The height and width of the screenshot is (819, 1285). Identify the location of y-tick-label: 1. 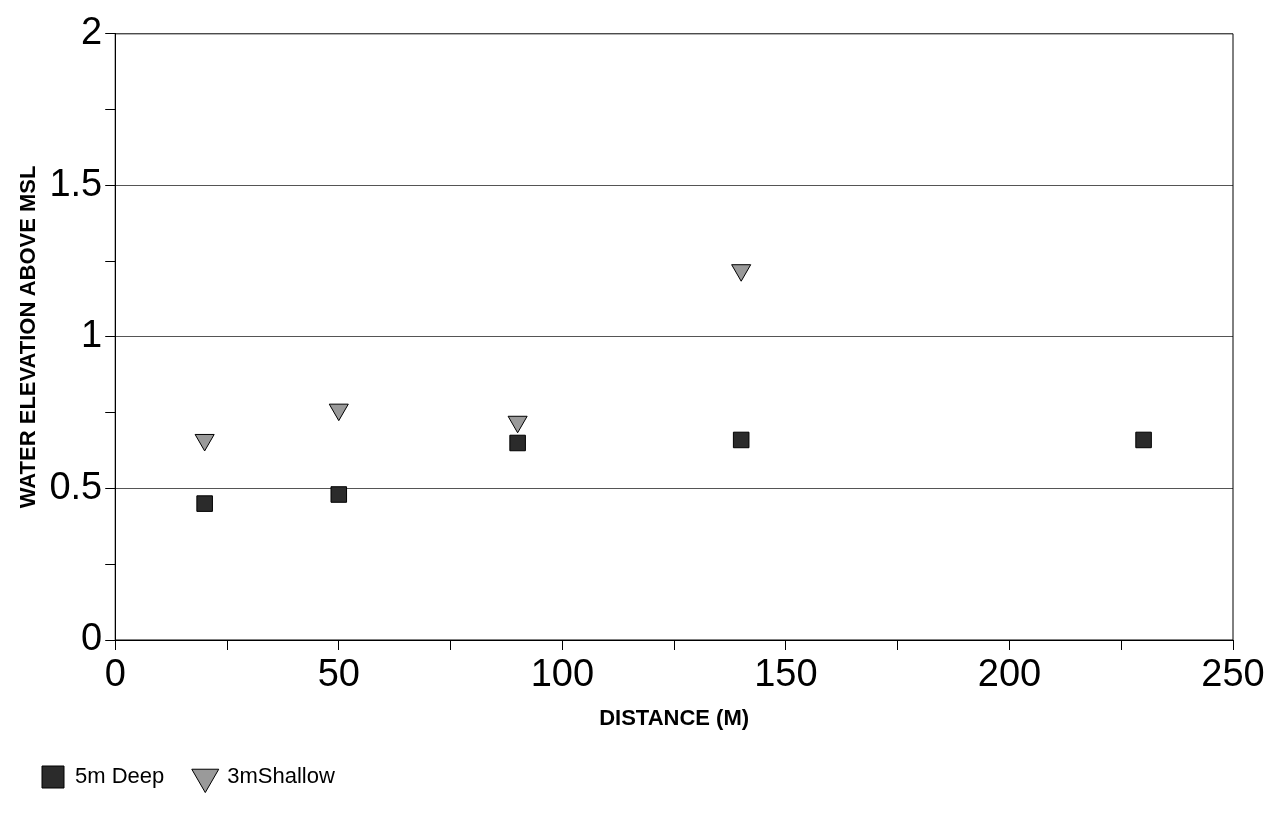
(92, 334).